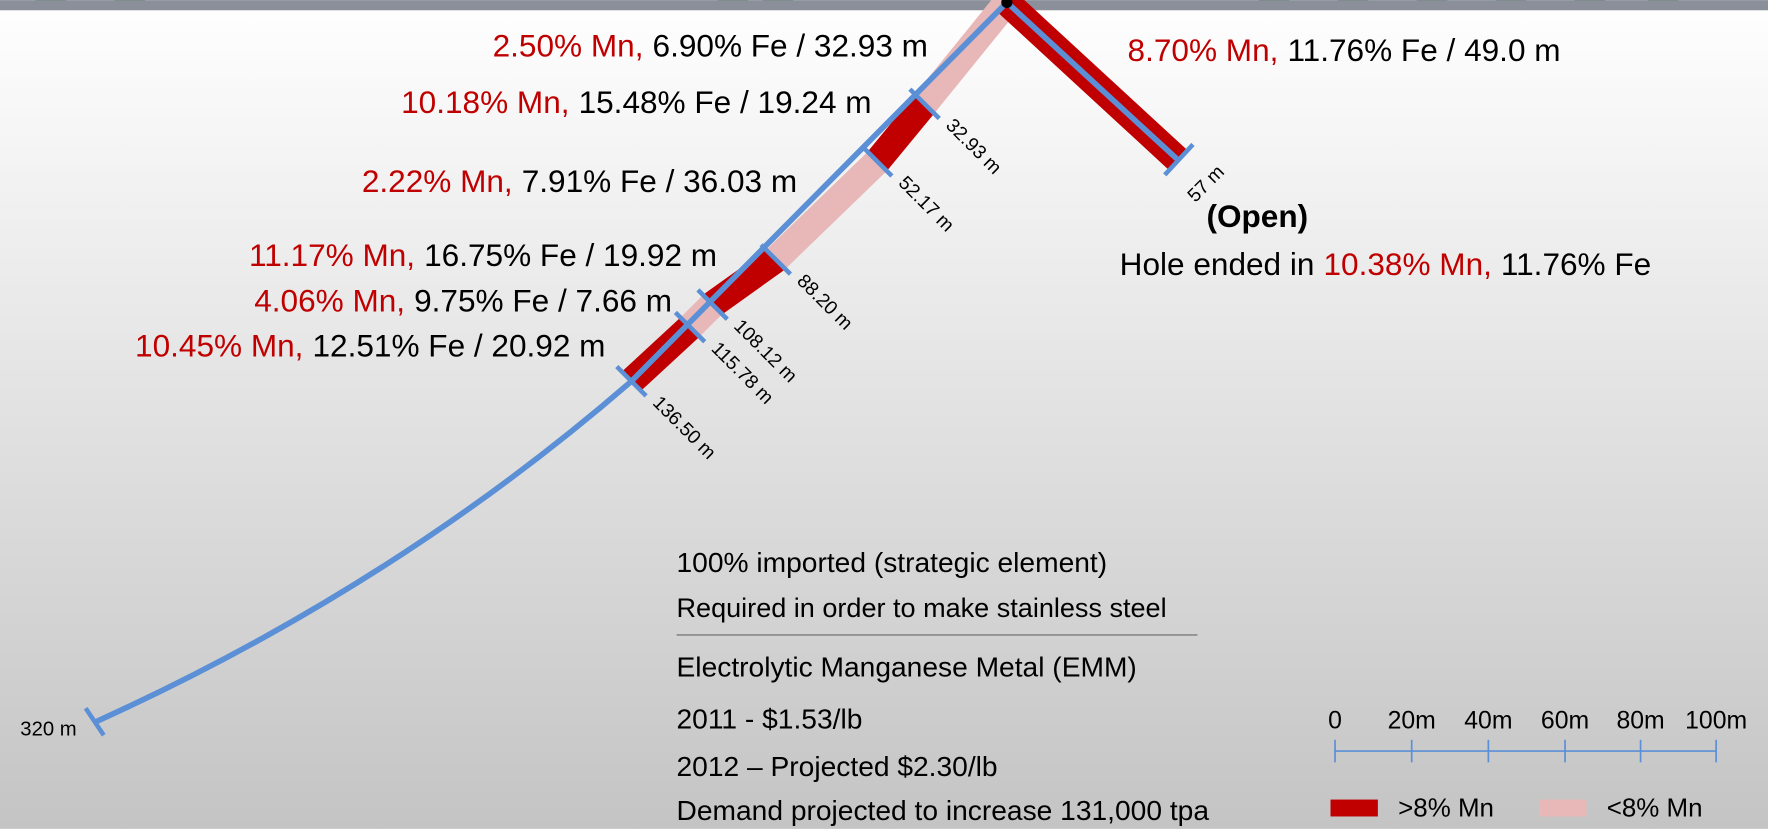 The width and height of the screenshot is (1768, 829). I want to click on fe-grade-length: 7.91% Fe / 36.03 m, so click(659, 181).